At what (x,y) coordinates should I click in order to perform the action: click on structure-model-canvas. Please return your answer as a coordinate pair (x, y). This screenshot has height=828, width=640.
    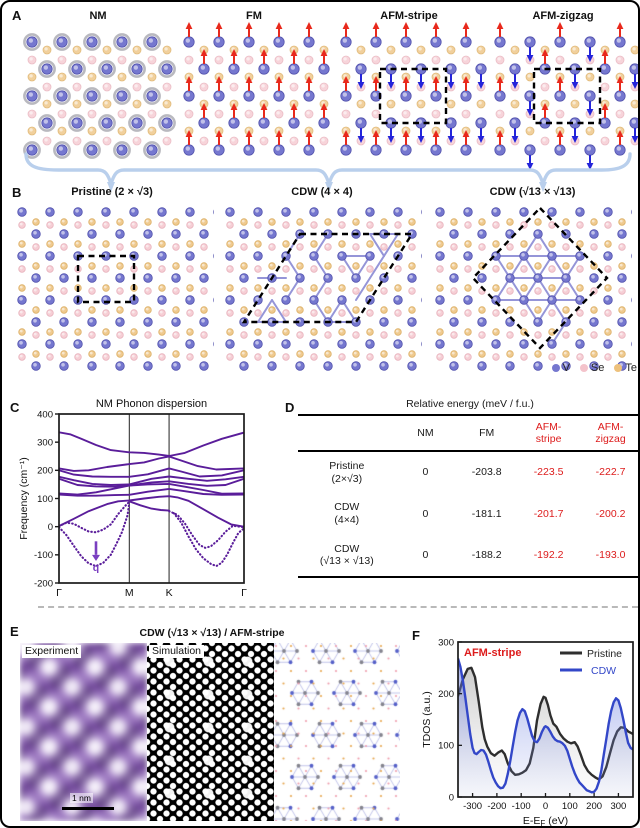
    Looking at the image, I should click on (337, 732).